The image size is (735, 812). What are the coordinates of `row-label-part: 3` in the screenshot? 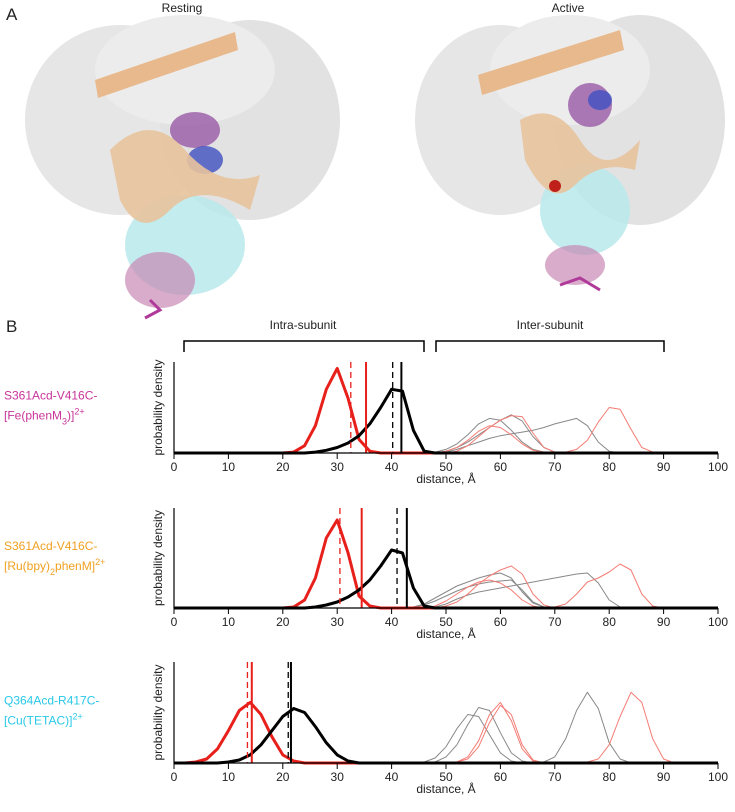 It's located at (64, 422).